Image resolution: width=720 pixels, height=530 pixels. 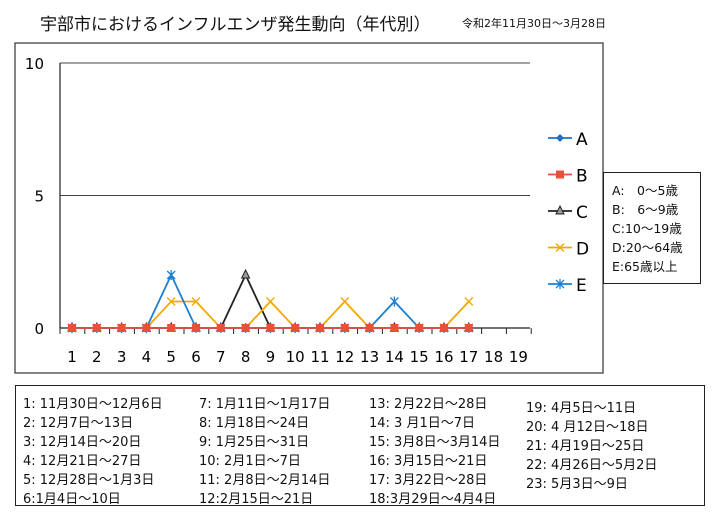 I want to click on x-tick-label: 12, so click(x=344, y=357).